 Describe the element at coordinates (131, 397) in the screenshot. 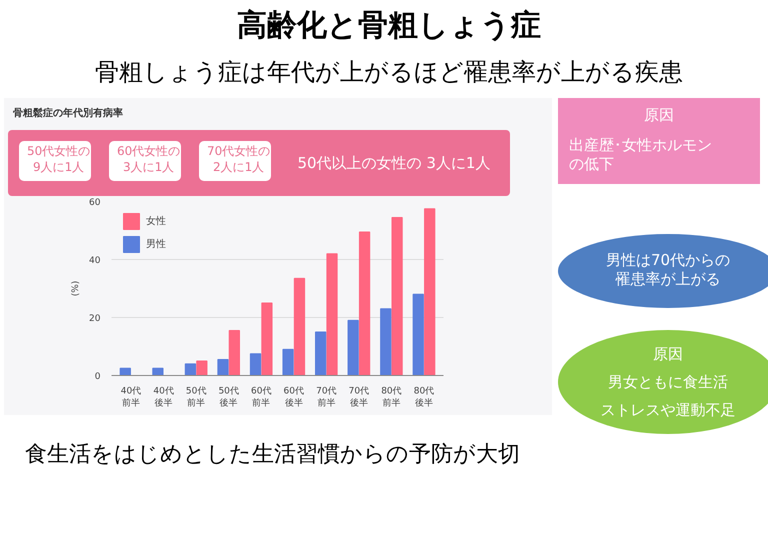

I see `x-tick-label: 40代前半` at that location.